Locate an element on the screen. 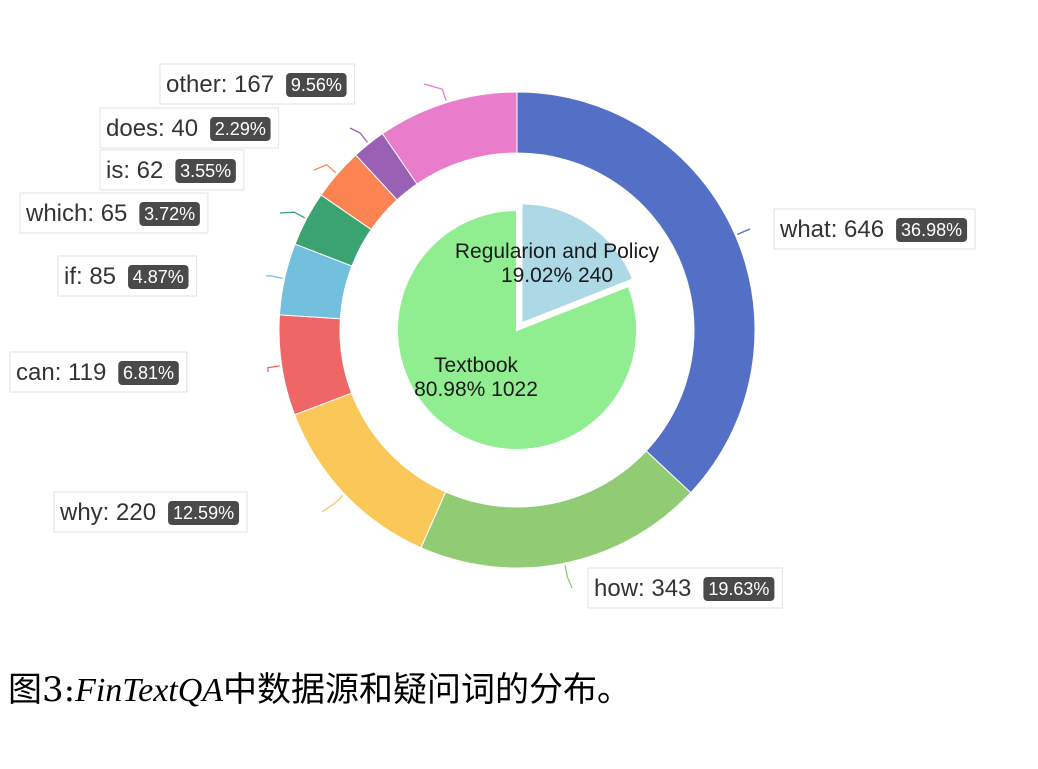  label-frame-how is located at coordinates (685, 588).